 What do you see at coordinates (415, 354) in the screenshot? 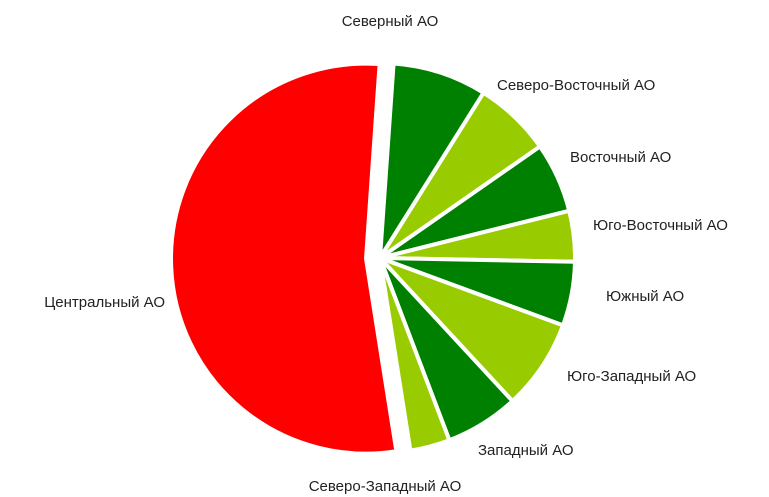
I see `pie-slice` at bounding box center [415, 354].